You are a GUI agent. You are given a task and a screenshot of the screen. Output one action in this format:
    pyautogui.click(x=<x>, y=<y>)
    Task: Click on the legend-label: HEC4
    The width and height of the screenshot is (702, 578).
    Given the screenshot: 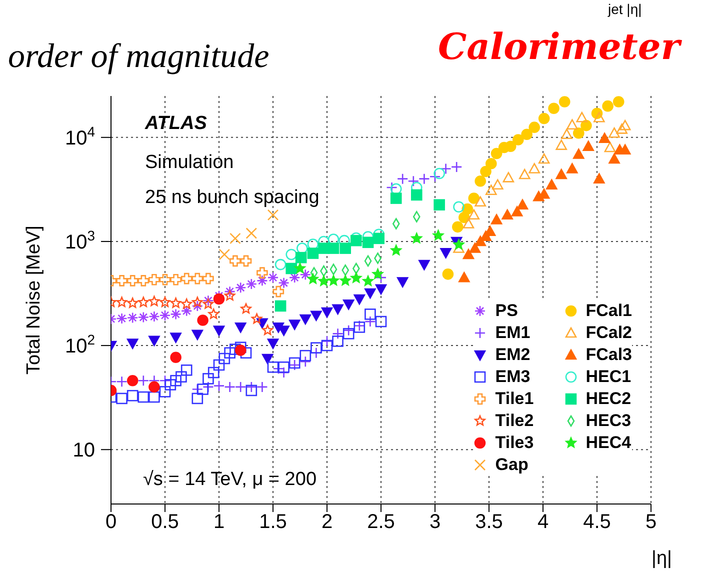 What is the action you would take?
    pyautogui.click(x=609, y=443)
    